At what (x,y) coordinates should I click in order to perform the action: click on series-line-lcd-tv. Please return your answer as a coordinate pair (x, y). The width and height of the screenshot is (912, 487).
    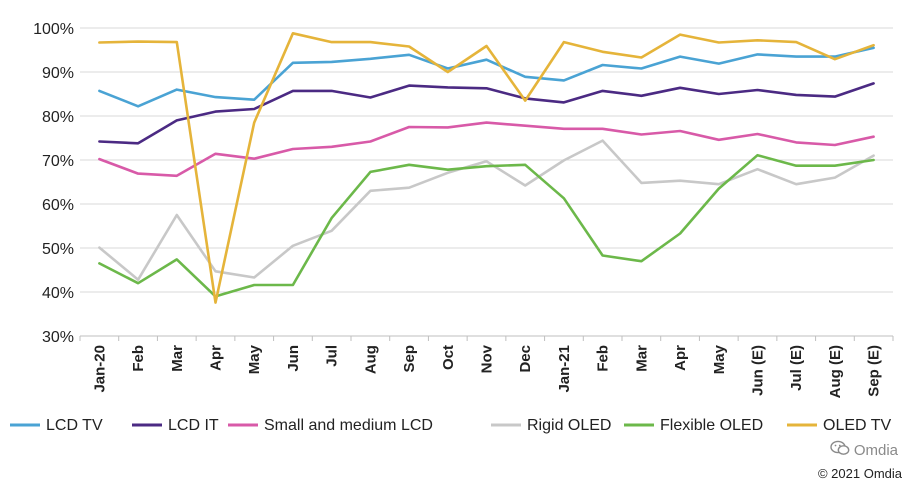
    Looking at the image, I should click on (486, 77).